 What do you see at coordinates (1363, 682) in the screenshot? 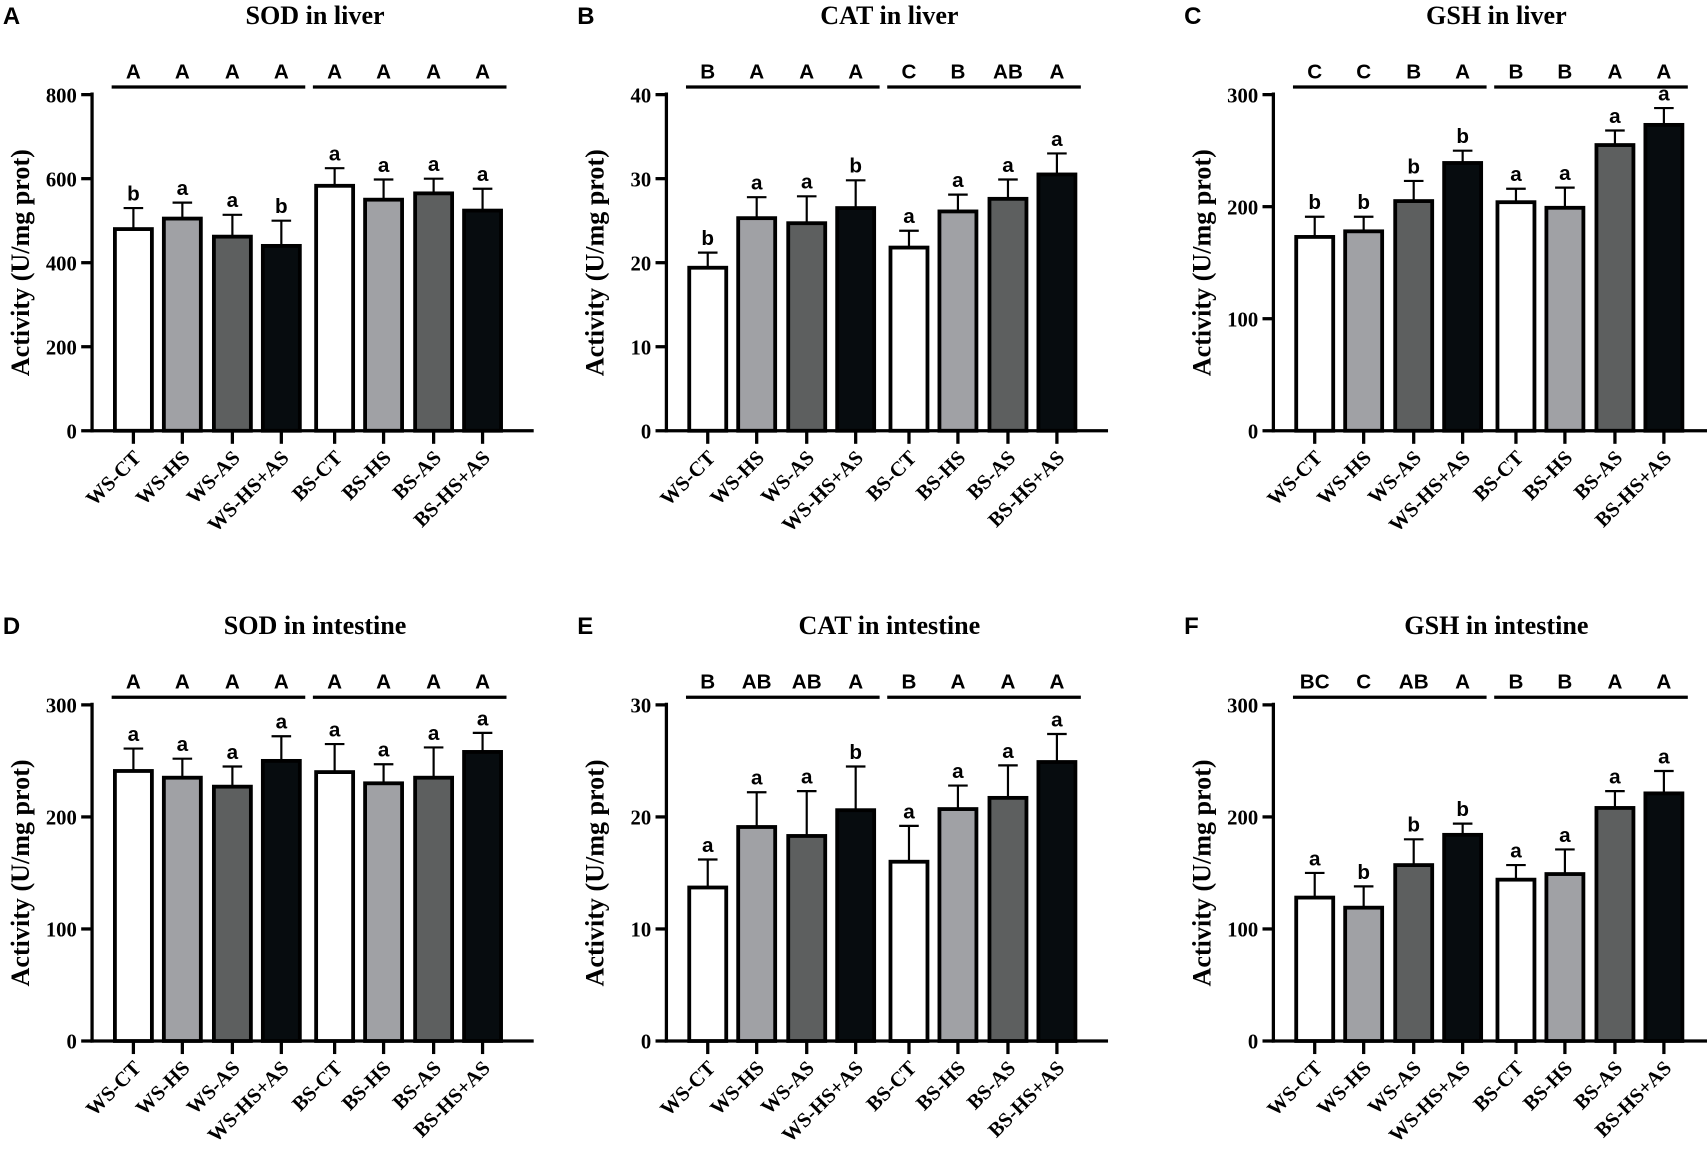
I see `group-letter: C` at bounding box center [1363, 682].